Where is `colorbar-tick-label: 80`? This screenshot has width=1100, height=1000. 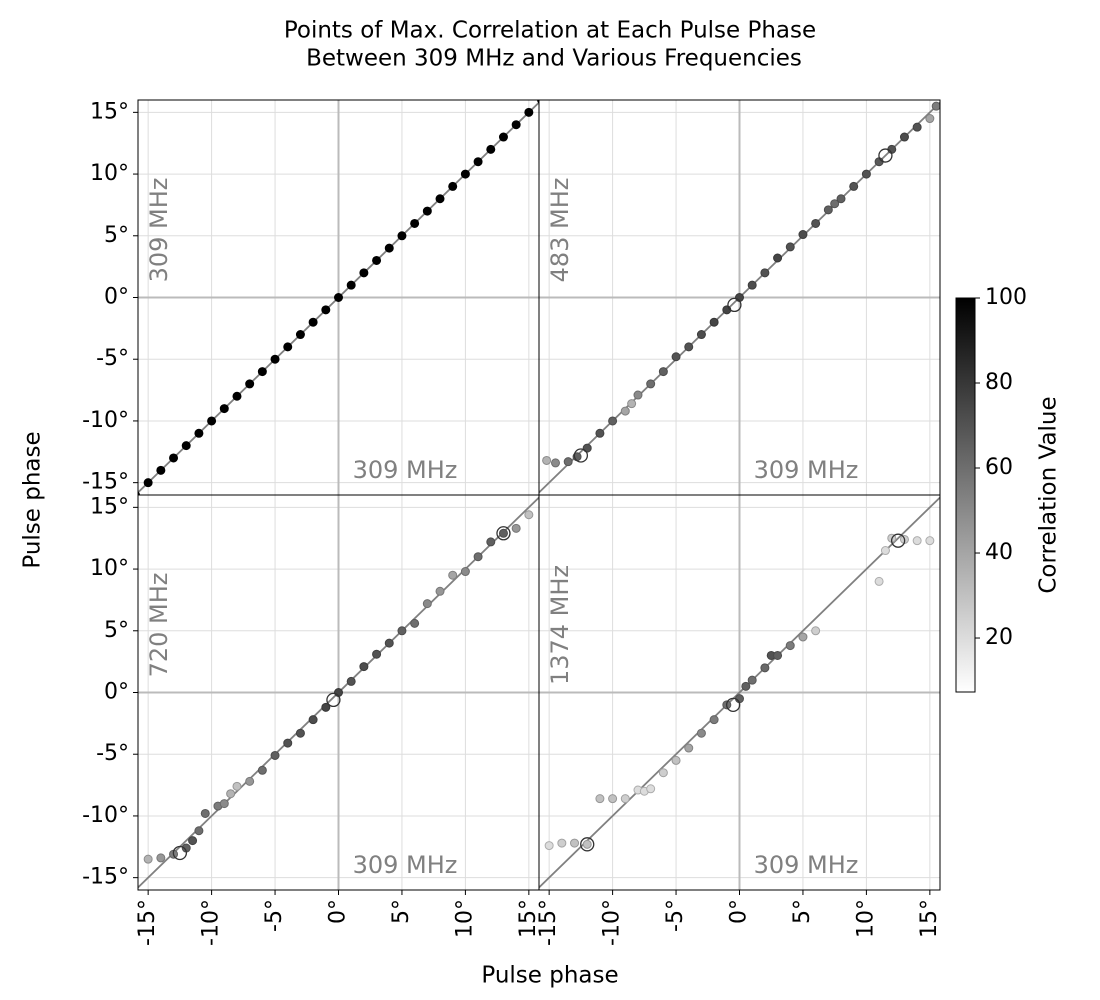
colorbar-tick-label: 80 is located at coordinates (999, 382).